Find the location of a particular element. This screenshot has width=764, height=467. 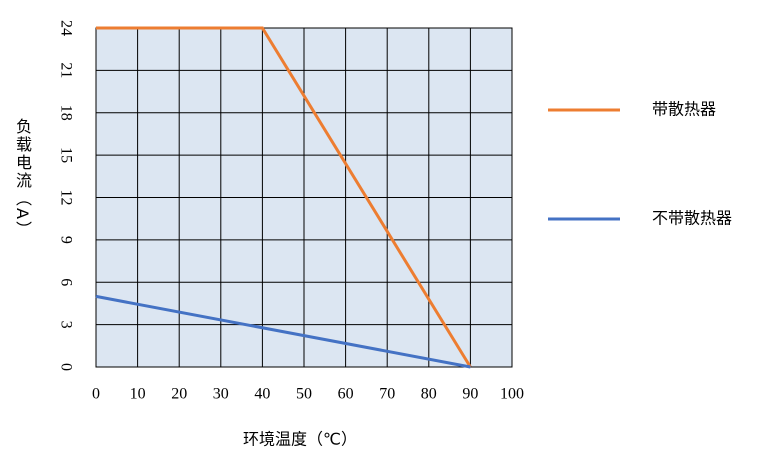

y-tick-label: 24 is located at coordinates (65, 28).